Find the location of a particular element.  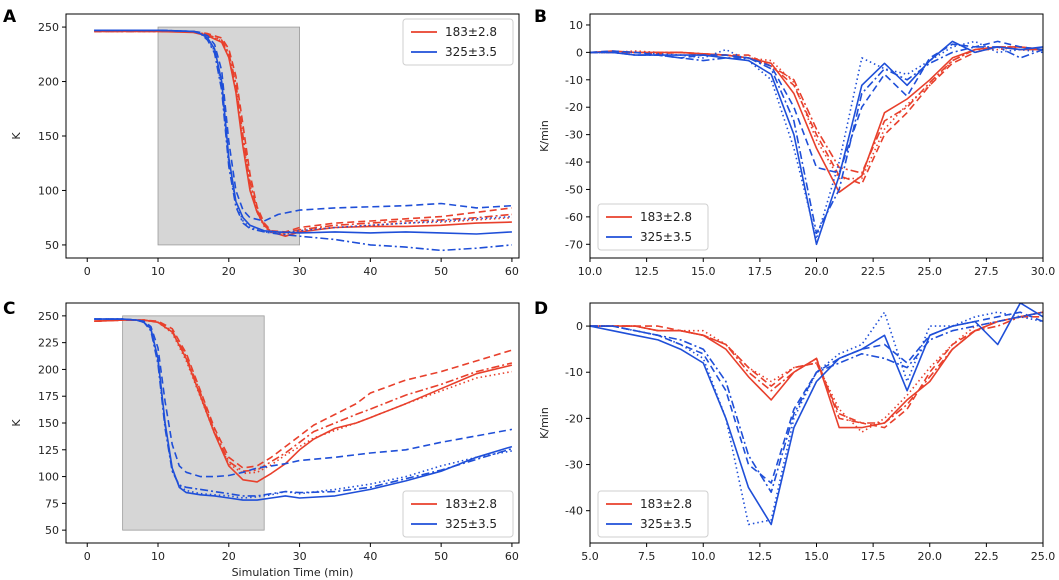

y-tick-label: -50 is located at coordinates (574, 189).